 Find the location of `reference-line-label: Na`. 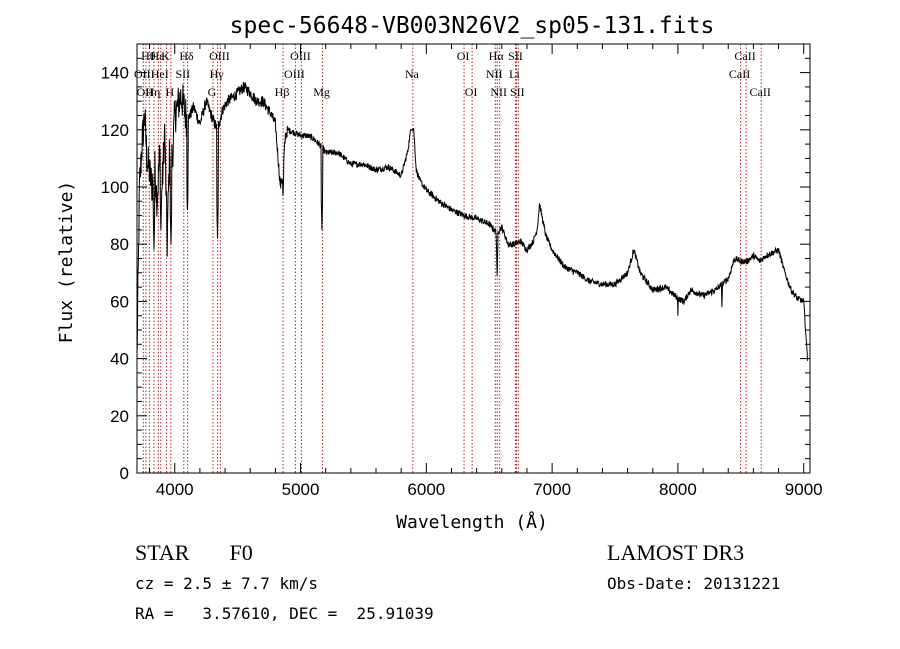

reference-line-label: Na is located at coordinates (412, 74).